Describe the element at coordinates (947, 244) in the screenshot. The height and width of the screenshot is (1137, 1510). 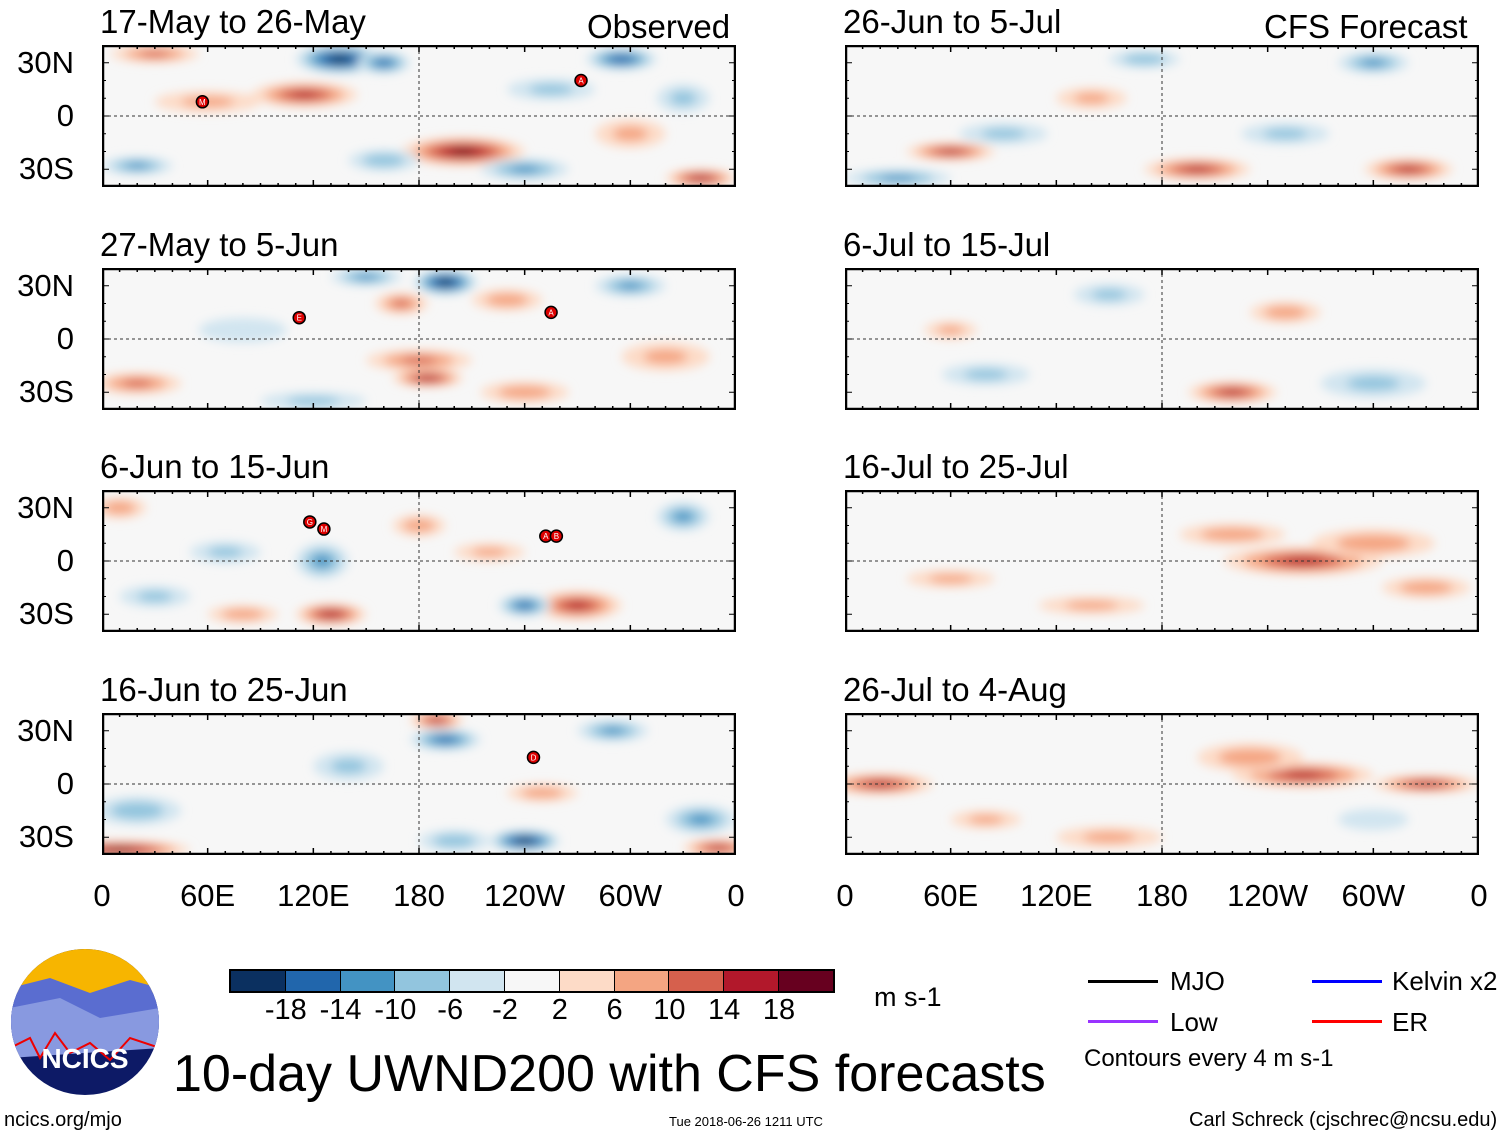
I see `panel-title: 6-Jul to 15-Jul` at that location.